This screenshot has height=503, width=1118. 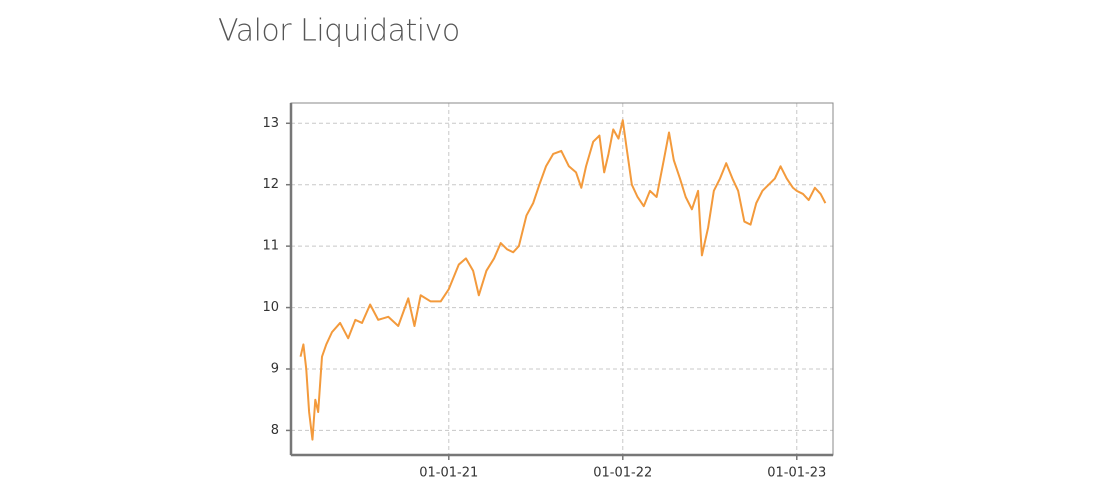 What do you see at coordinates (270, 123) in the screenshot?
I see `y-tick-label: 13` at bounding box center [270, 123].